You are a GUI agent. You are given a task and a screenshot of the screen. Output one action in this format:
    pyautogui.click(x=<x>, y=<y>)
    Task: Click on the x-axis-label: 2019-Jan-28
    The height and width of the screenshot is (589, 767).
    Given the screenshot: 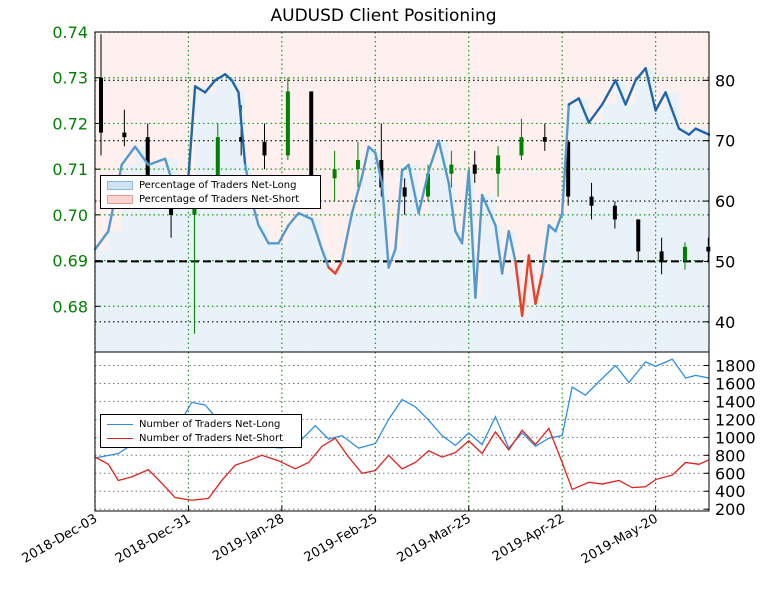 What is the action you would take?
    pyautogui.click(x=248, y=537)
    